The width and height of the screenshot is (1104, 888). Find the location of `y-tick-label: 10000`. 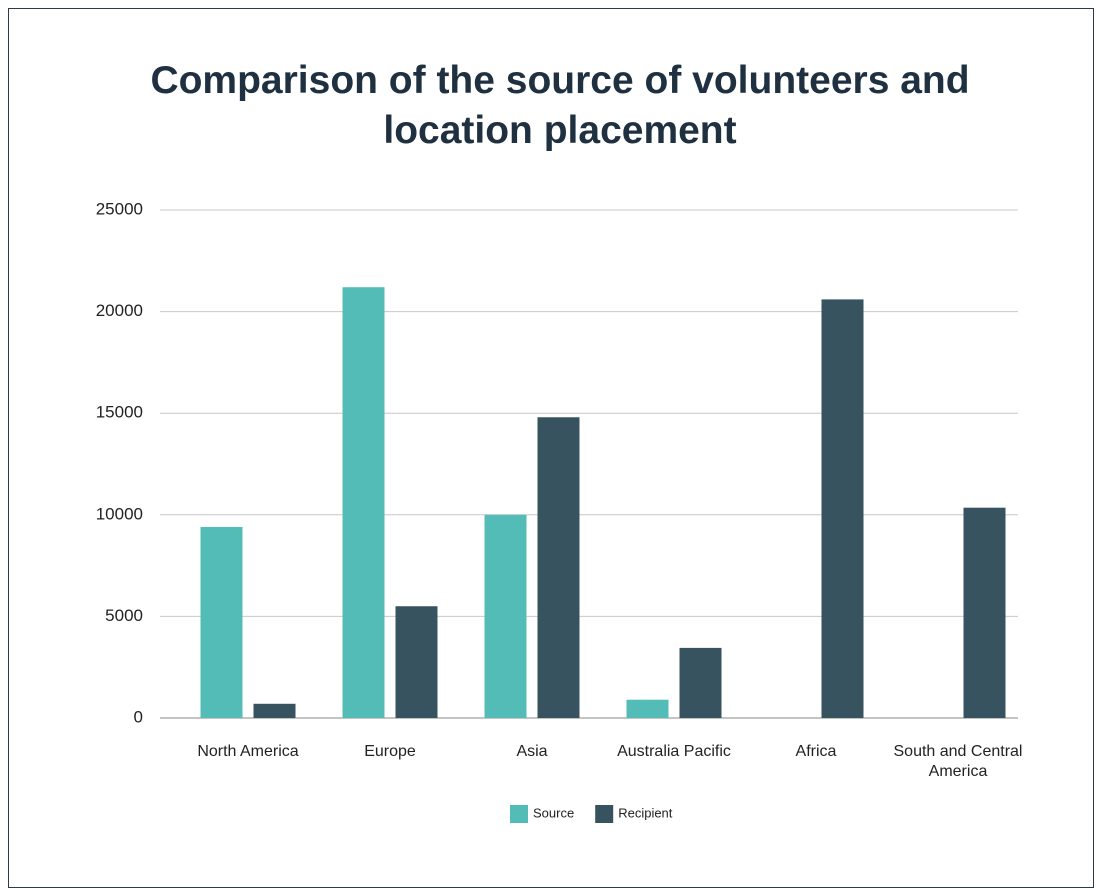

y-tick-label: 10000 is located at coordinates (119, 513).